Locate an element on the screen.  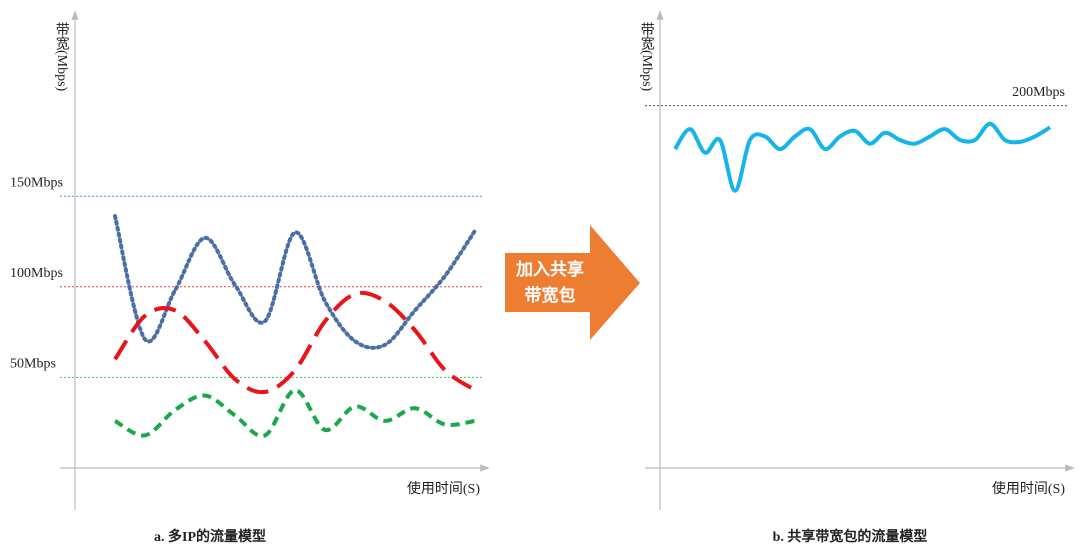
y-tick-label: 50Mbps is located at coordinates (33, 364).